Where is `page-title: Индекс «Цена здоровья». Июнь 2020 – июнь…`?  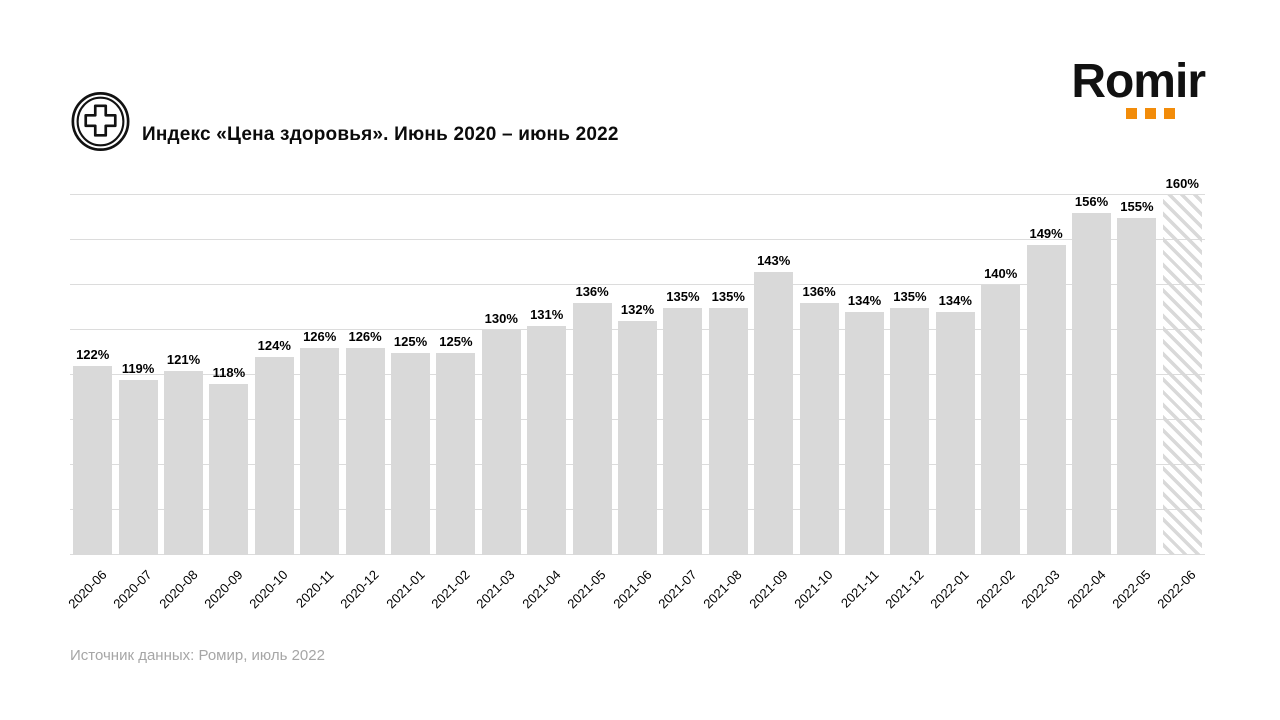
page-title: Индекс «Цена здоровья». Июнь 2020 – июнь… is located at coordinates (380, 134).